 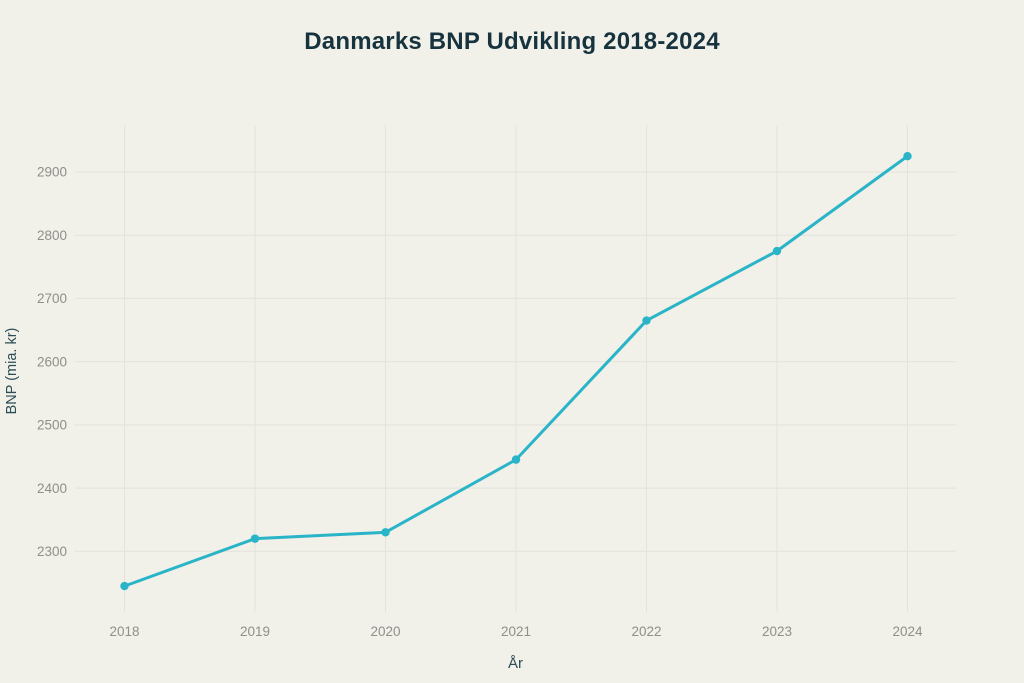 What do you see at coordinates (52, 298) in the screenshot?
I see `y-tick-label: 2700` at bounding box center [52, 298].